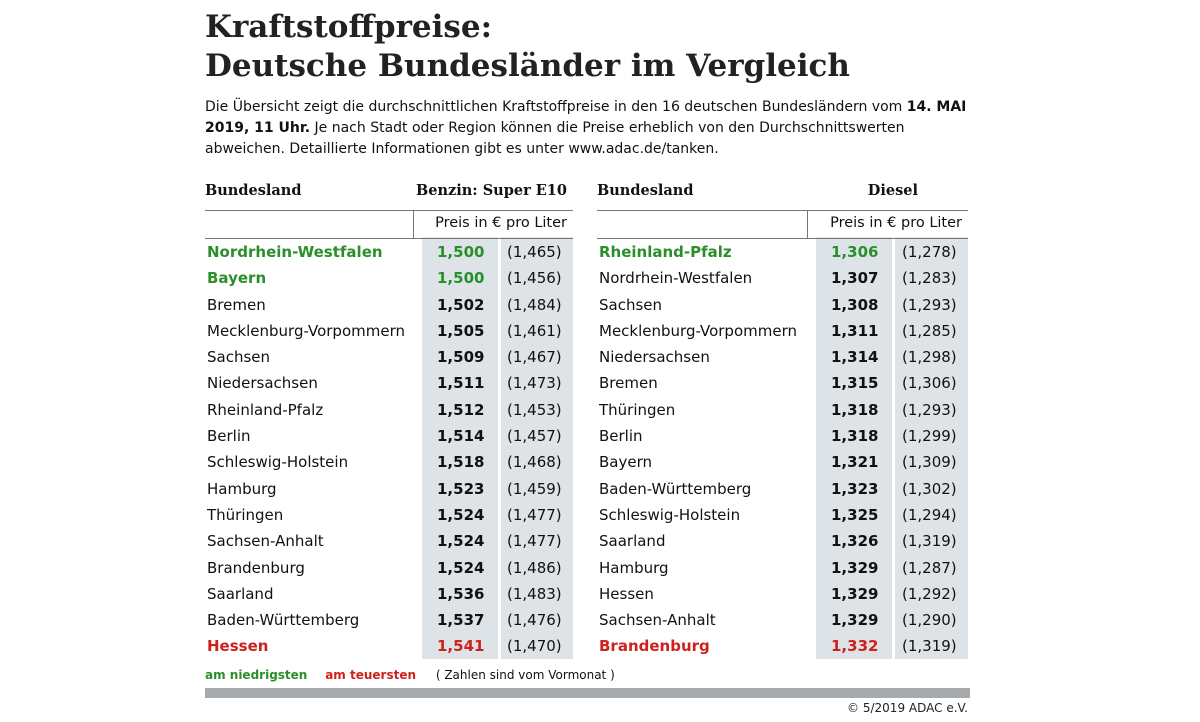  I want to click on table-row: Hessen 1,329 (1,292), so click(782, 594).